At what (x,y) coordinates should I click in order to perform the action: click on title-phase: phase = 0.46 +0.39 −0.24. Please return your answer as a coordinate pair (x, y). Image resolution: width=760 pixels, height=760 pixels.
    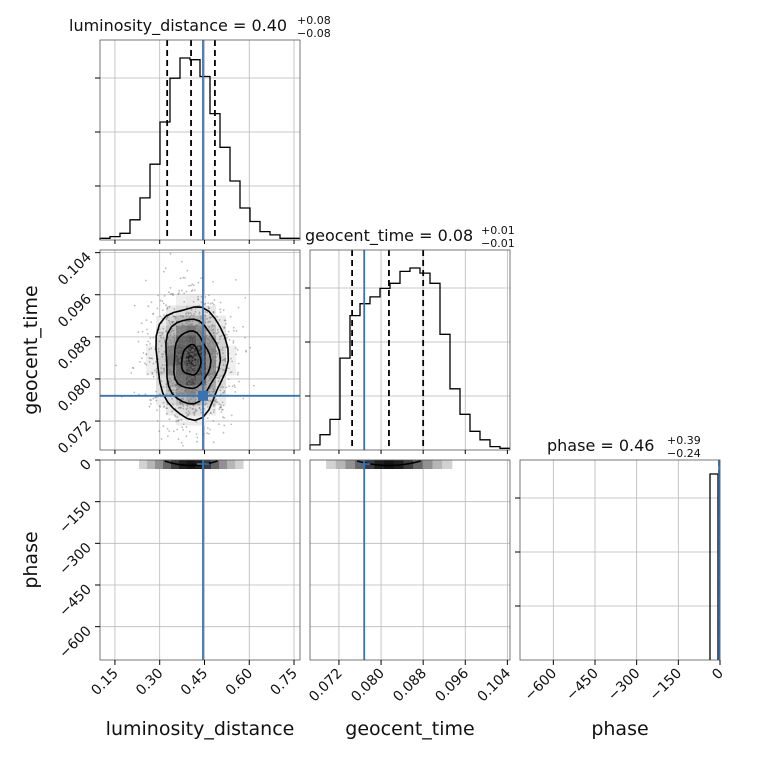
    Looking at the image, I should click on (624, 447).